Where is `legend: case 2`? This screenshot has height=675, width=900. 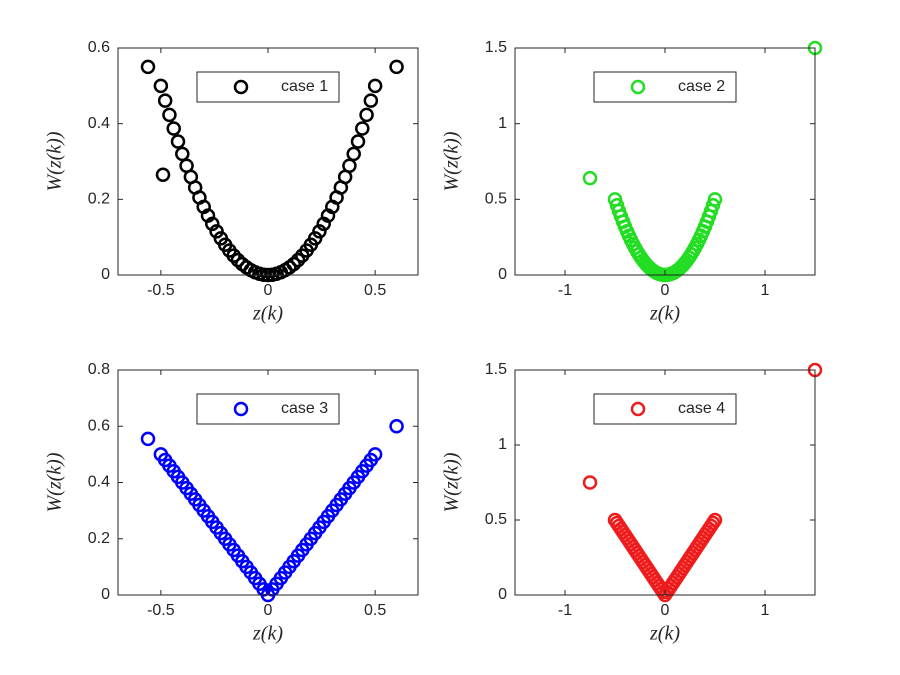
legend: case 2 is located at coordinates (665, 87).